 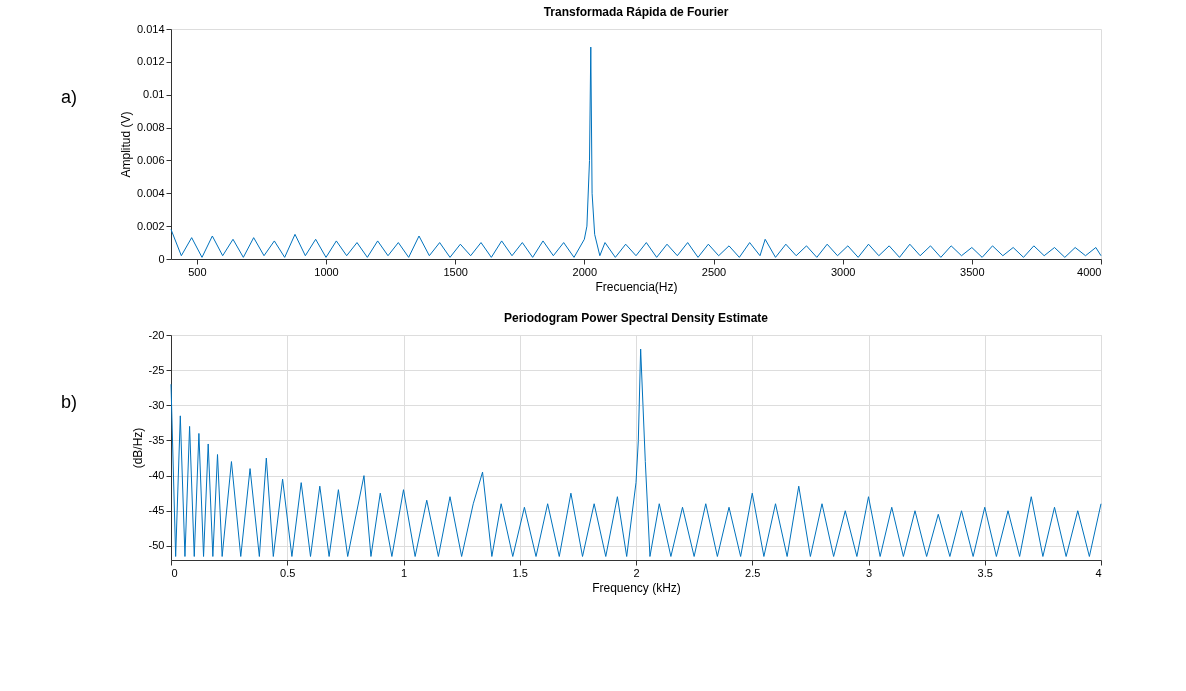 I want to click on x-tick-label: 4, so click(x=1098, y=572).